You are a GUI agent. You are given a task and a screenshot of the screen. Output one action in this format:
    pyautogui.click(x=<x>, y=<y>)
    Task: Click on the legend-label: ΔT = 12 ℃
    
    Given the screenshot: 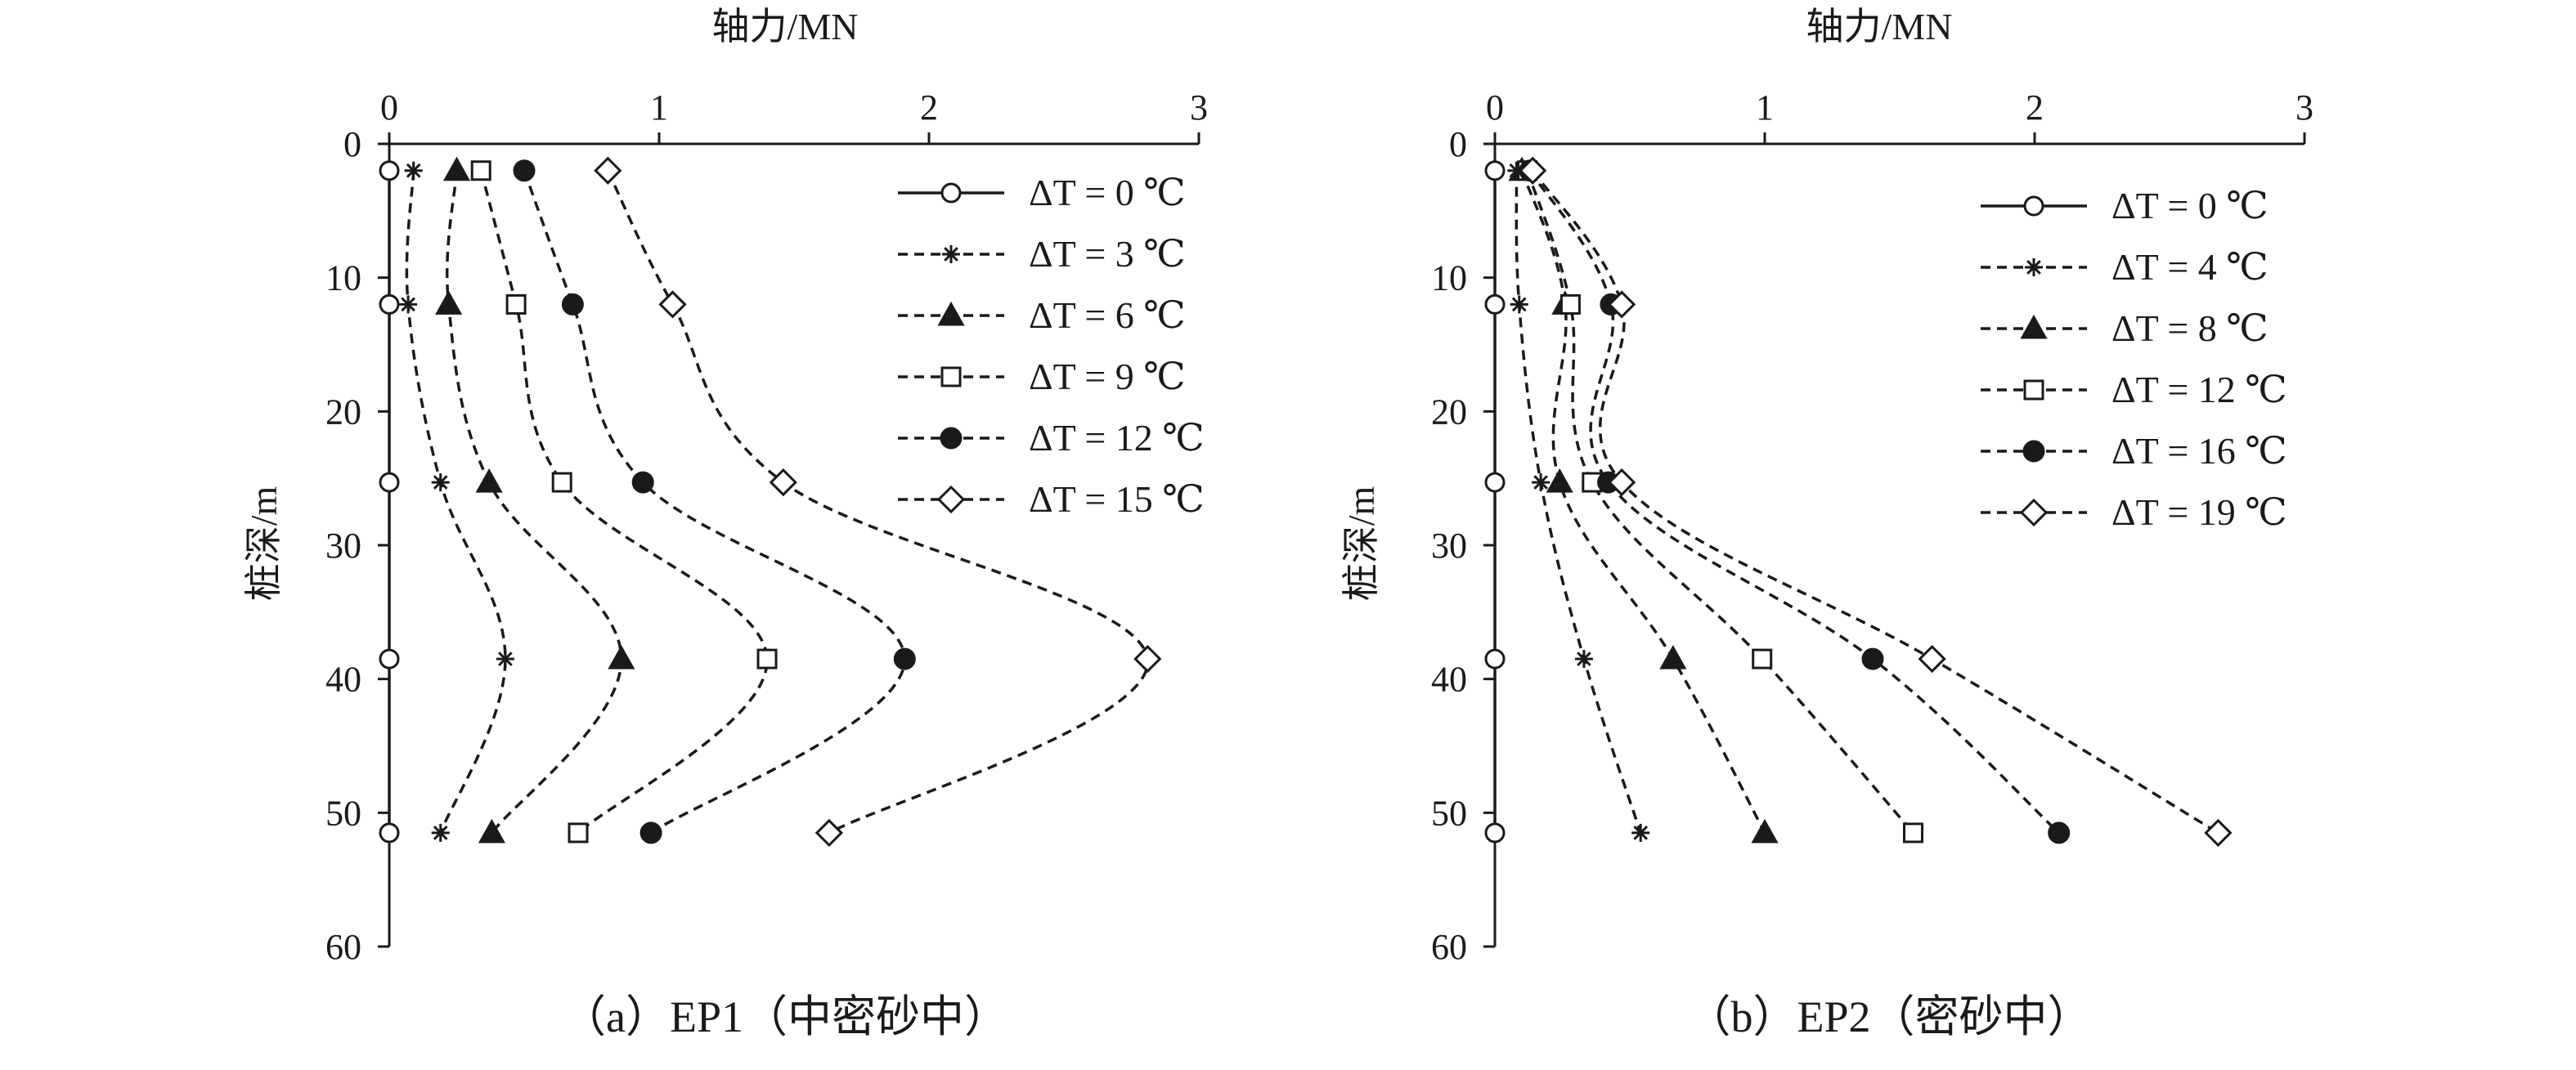 What is the action you would take?
    pyautogui.click(x=1117, y=438)
    